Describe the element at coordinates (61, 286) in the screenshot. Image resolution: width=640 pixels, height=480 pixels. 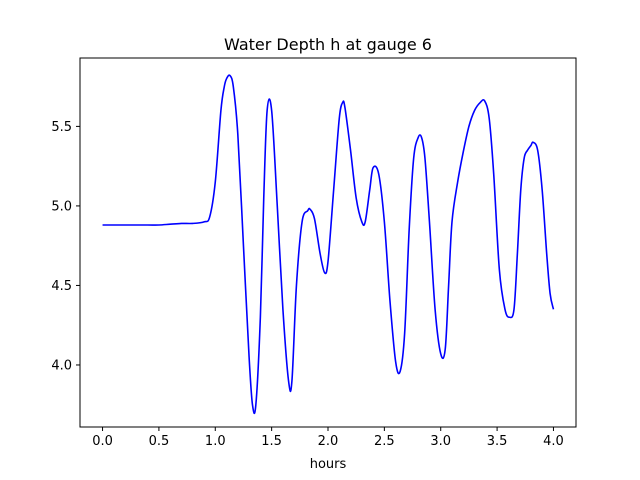
I see `y-tick-label: 4.5` at that location.